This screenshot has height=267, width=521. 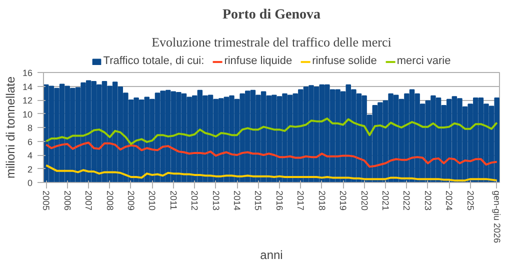 What do you see at coordinates (301, 200) in the screenshot?
I see `x-tick-label: 2017` at bounding box center [301, 200].